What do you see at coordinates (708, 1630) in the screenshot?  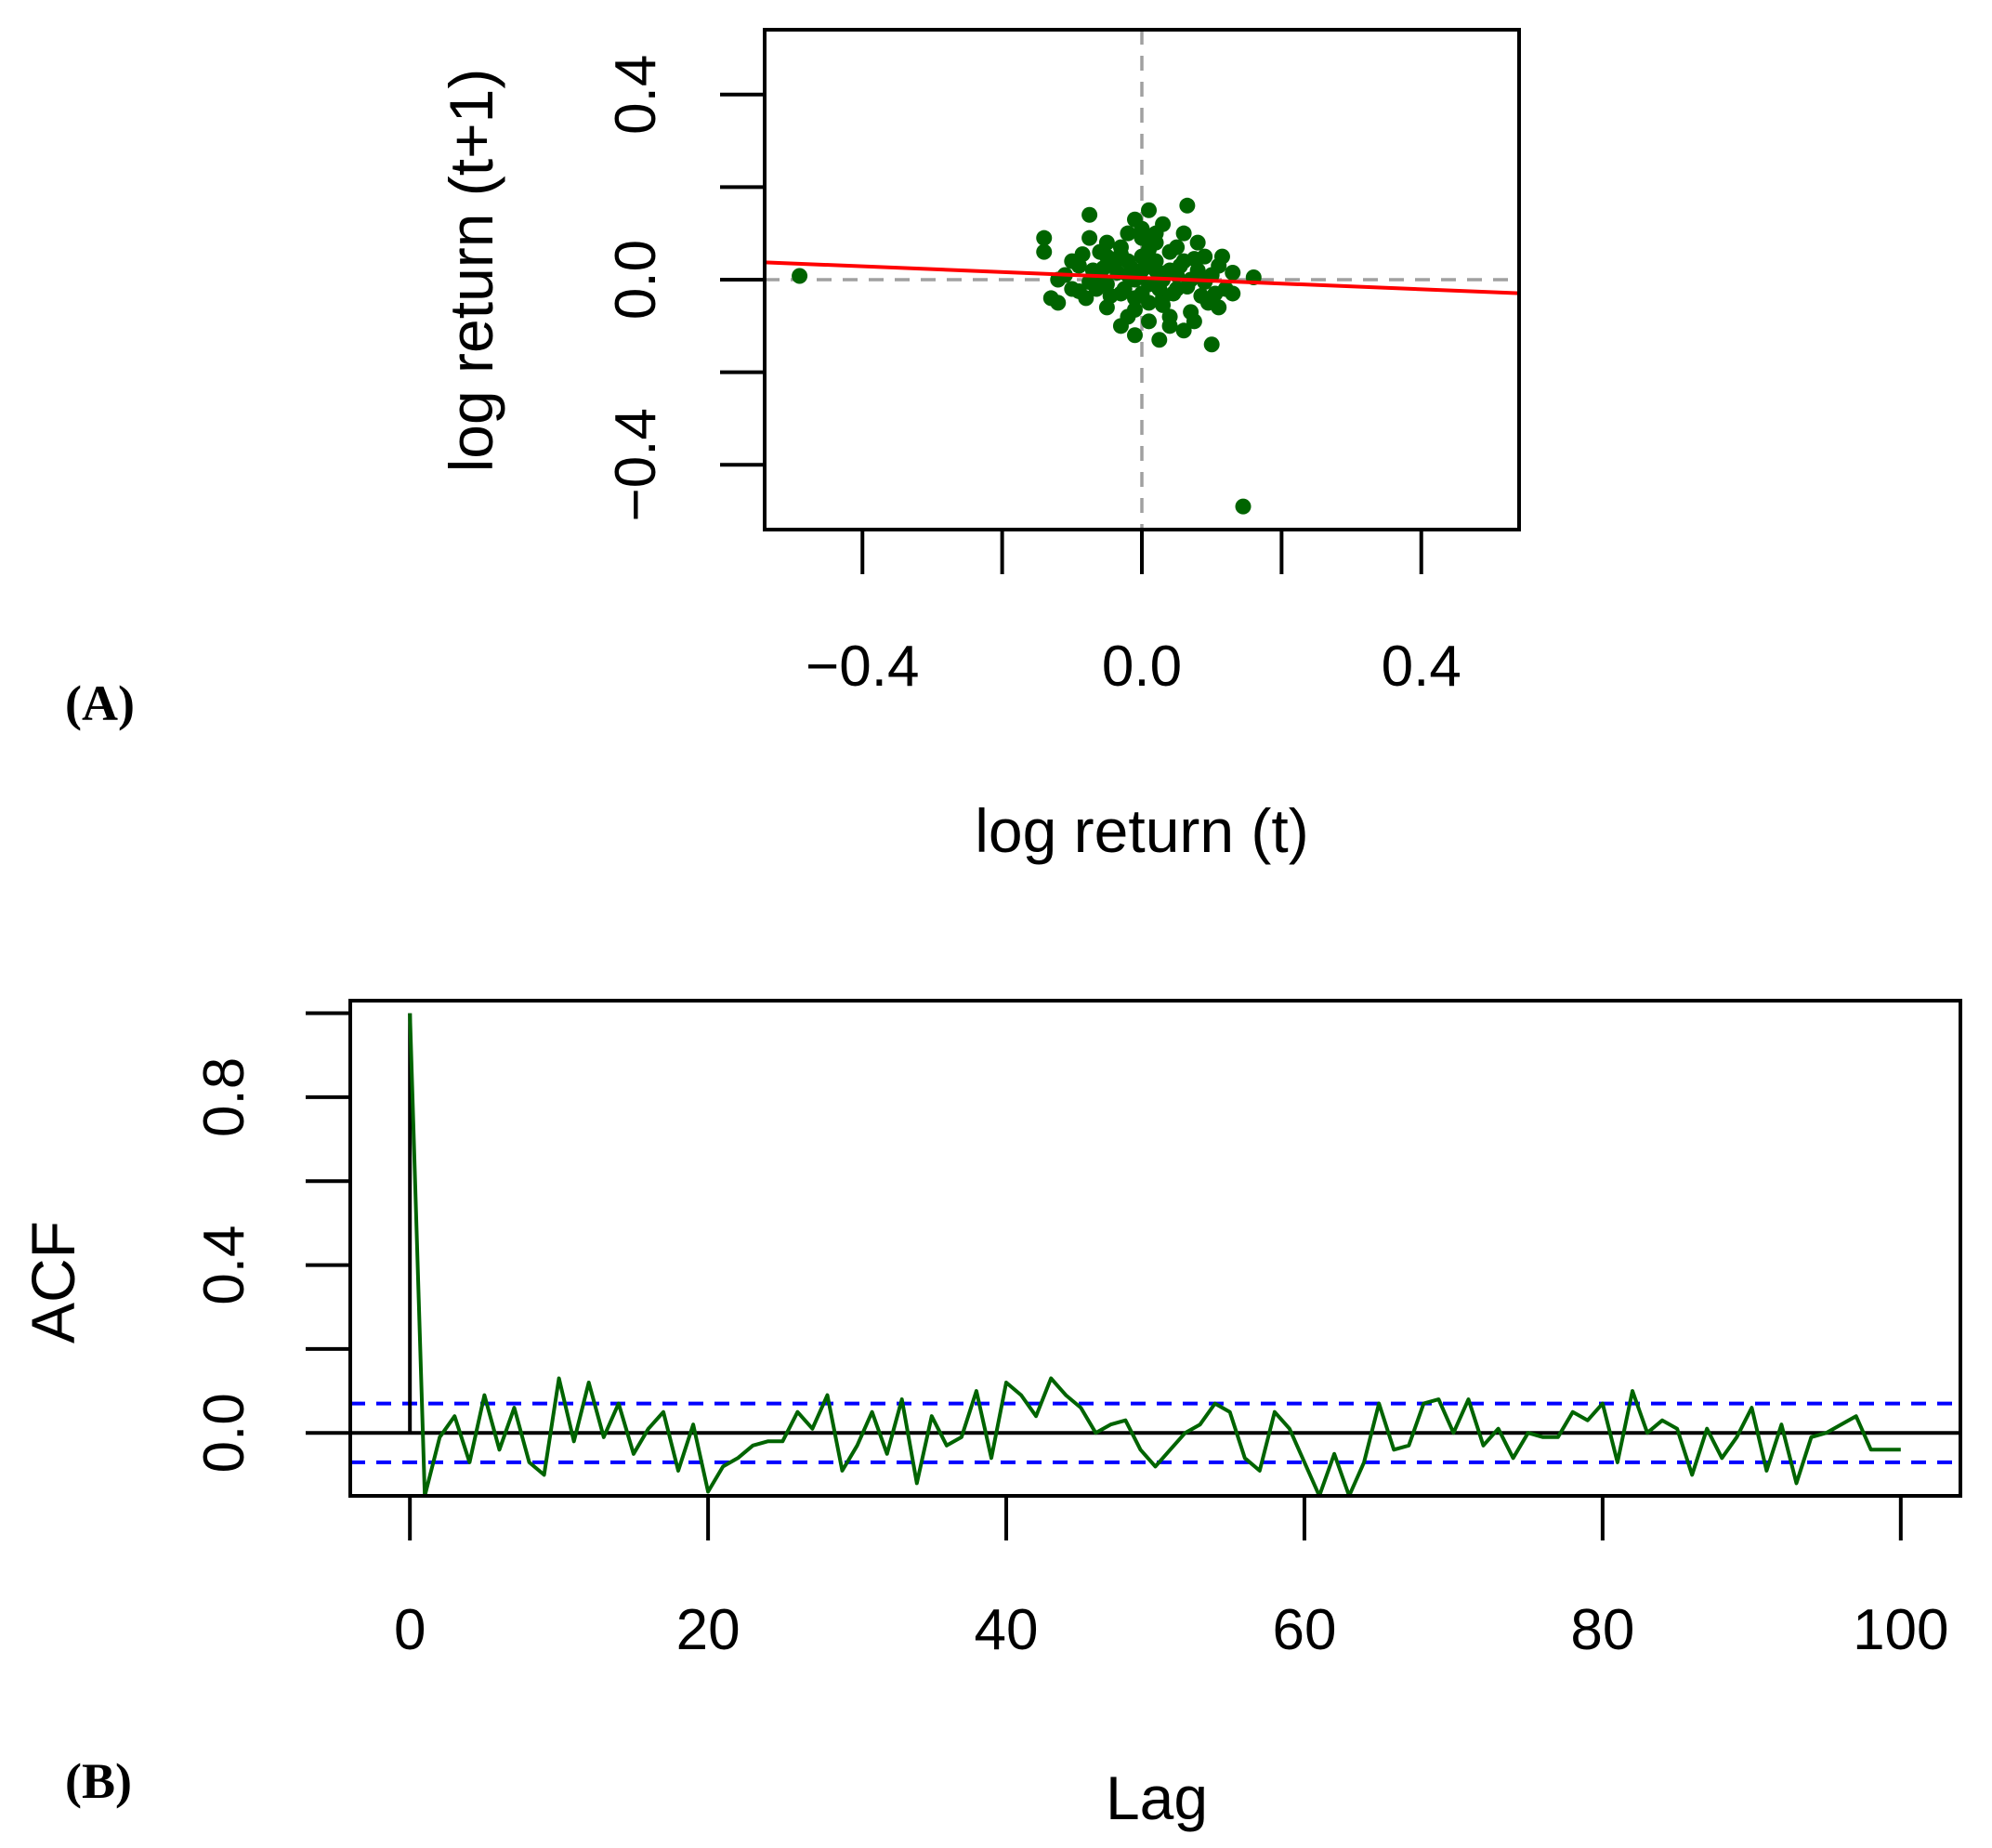 I see `x-tick-label: 20` at bounding box center [708, 1630].